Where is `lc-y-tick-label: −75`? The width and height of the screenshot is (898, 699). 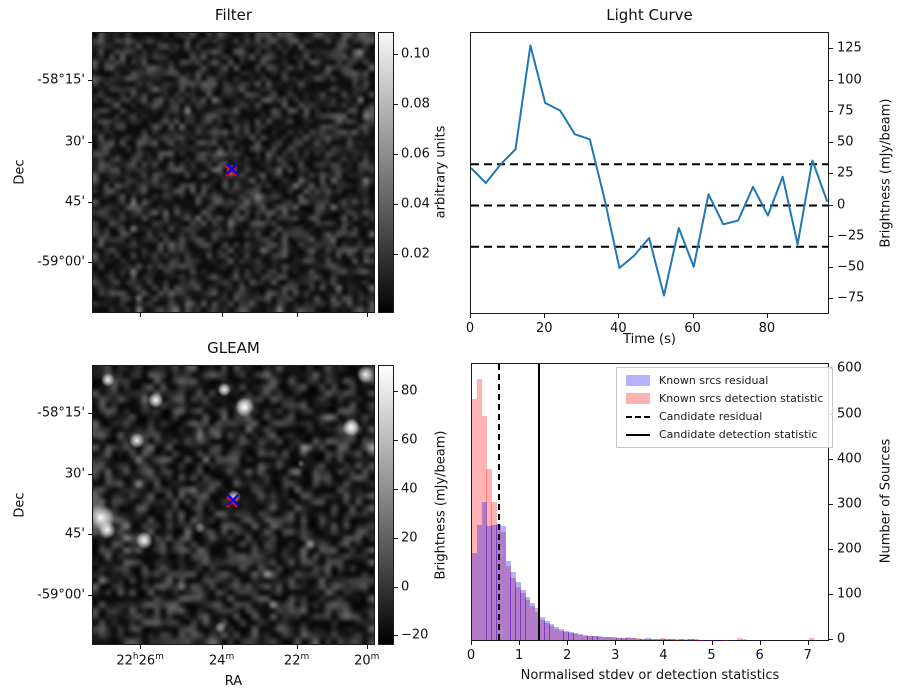
lc-y-tick-label: −75 is located at coordinates (851, 298).